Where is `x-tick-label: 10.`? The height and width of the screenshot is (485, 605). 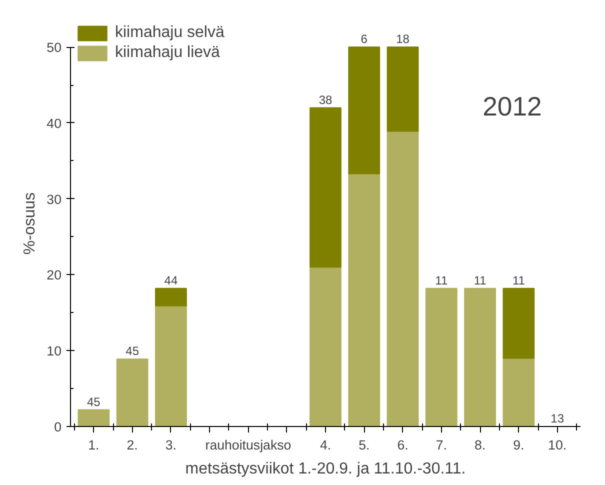
x-tick-label: 10. is located at coordinates (557, 445).